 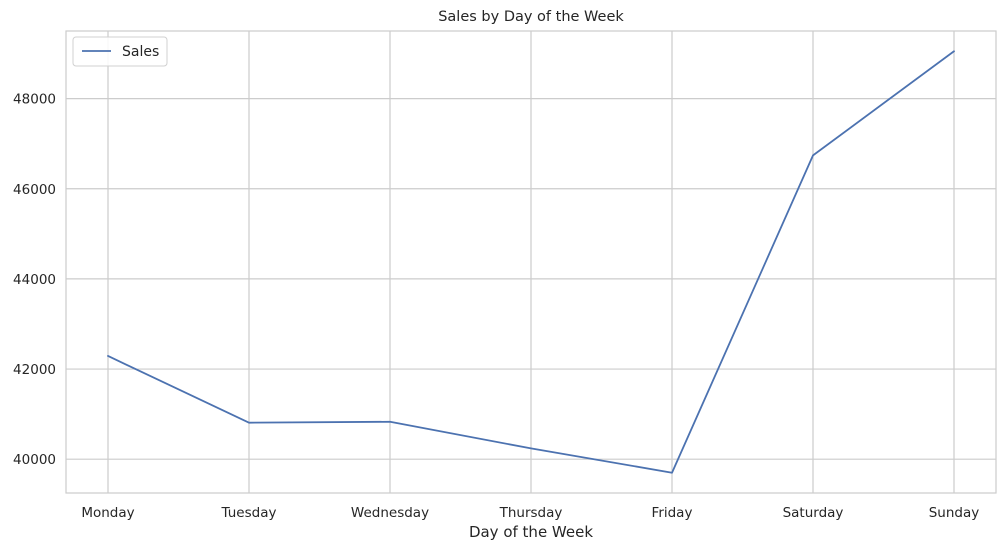 What do you see at coordinates (120, 51) in the screenshot?
I see `legend: Sales` at bounding box center [120, 51].